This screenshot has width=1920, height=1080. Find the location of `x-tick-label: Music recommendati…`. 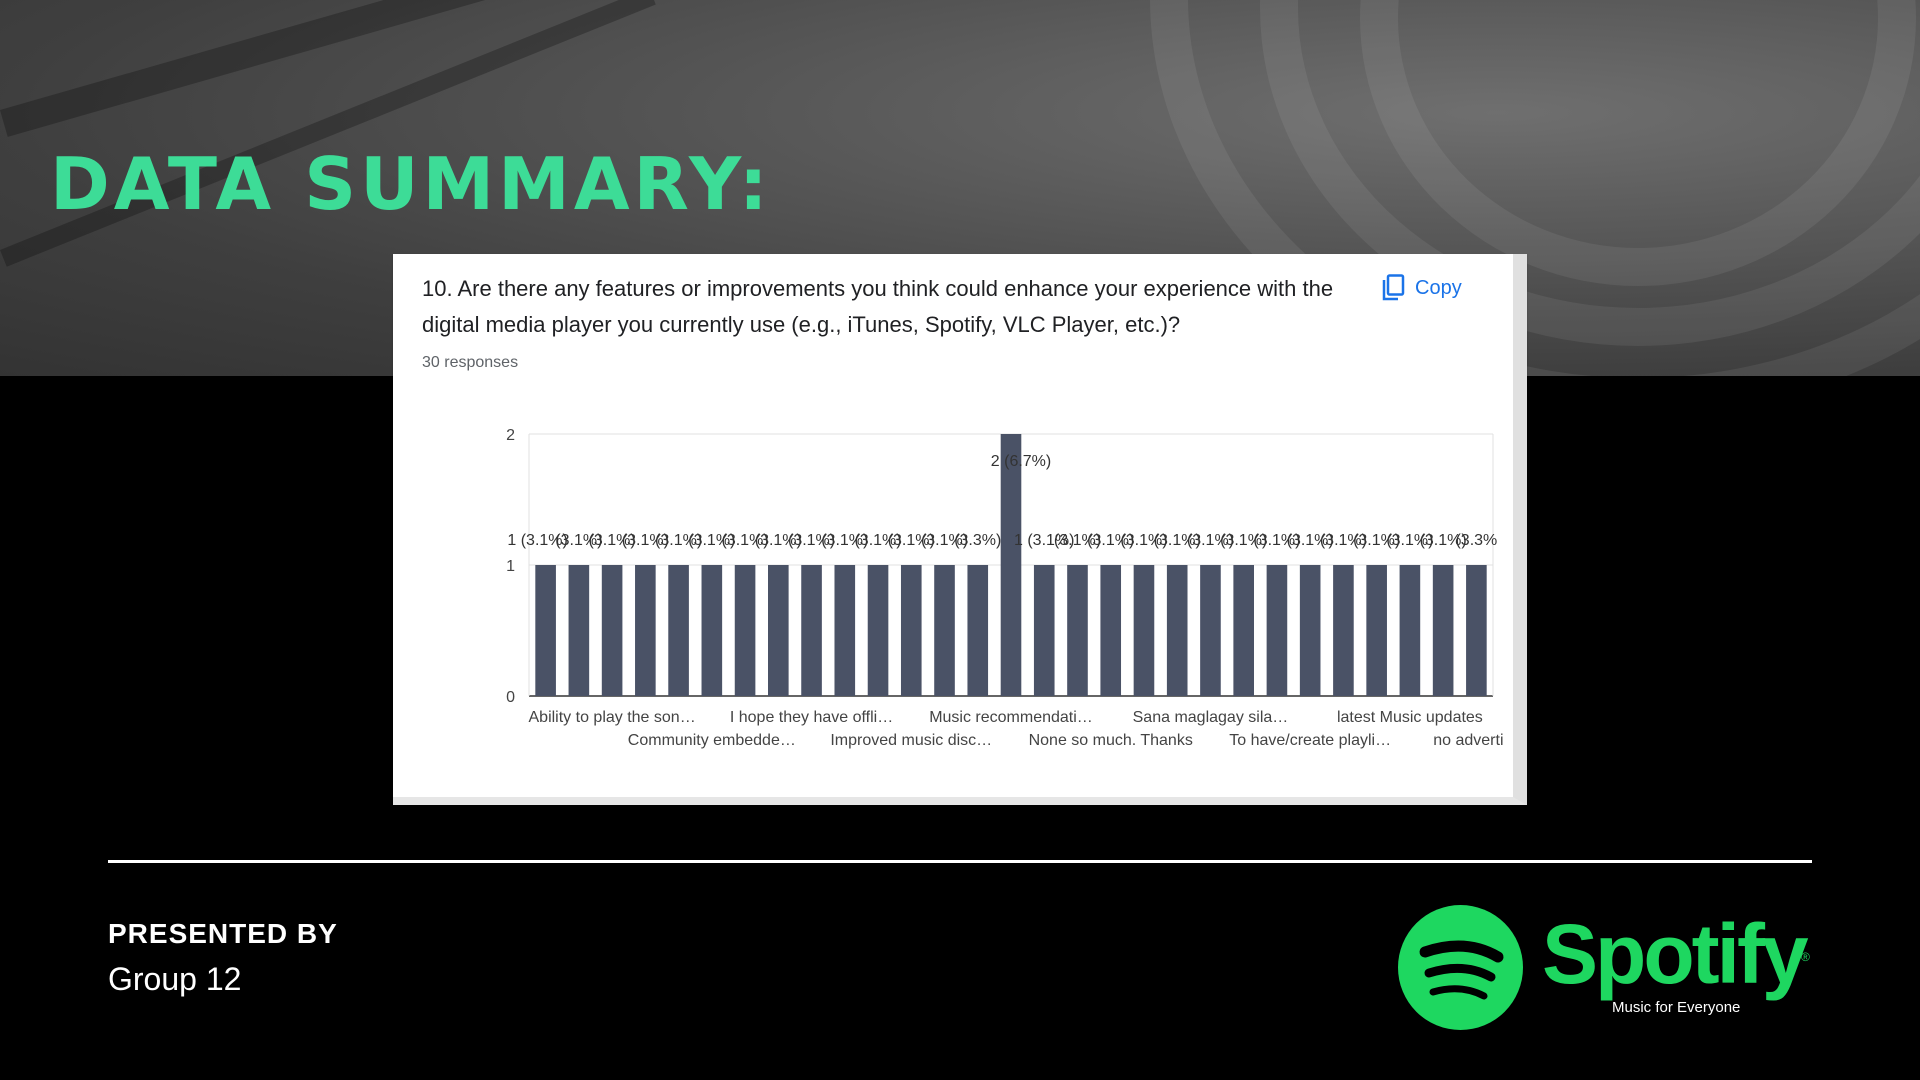

x-tick-label: Music recommendati… is located at coordinates (1011, 717).